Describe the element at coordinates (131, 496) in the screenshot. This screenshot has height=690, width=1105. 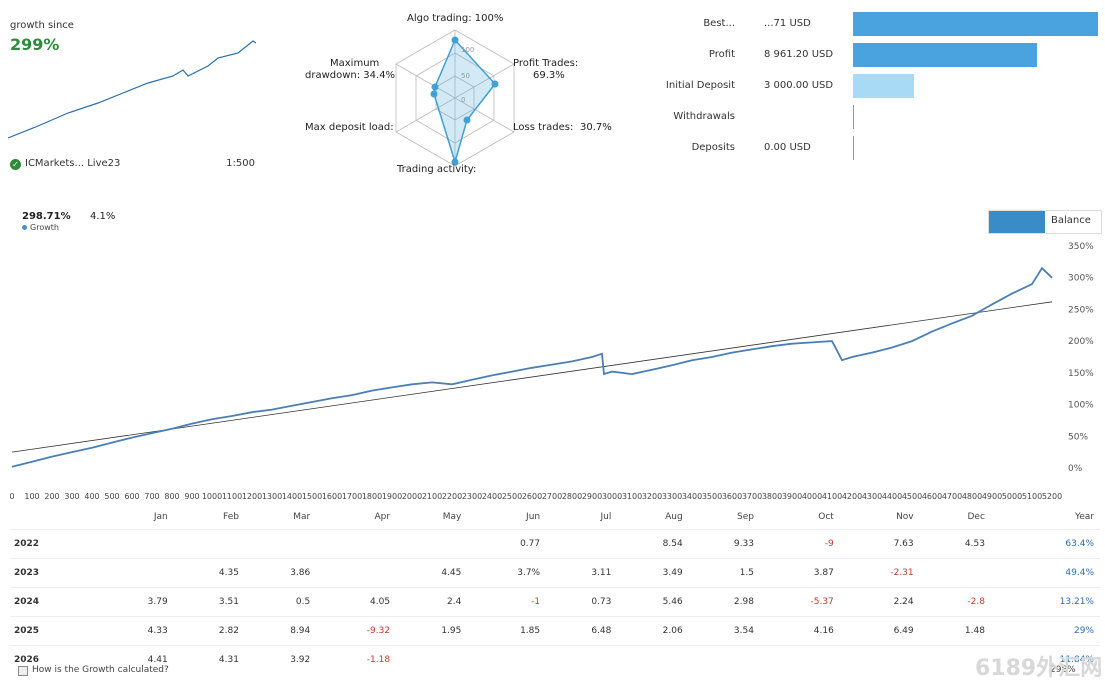
I see `x-tick-label: 600` at that location.